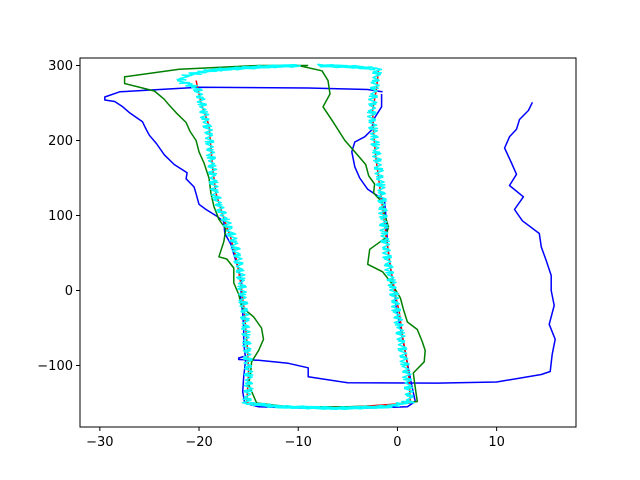 Image resolution: width=640 pixels, height=480 pixels. I want to click on x-axis: −30 −20 −10 0 10, so click(295, 438).